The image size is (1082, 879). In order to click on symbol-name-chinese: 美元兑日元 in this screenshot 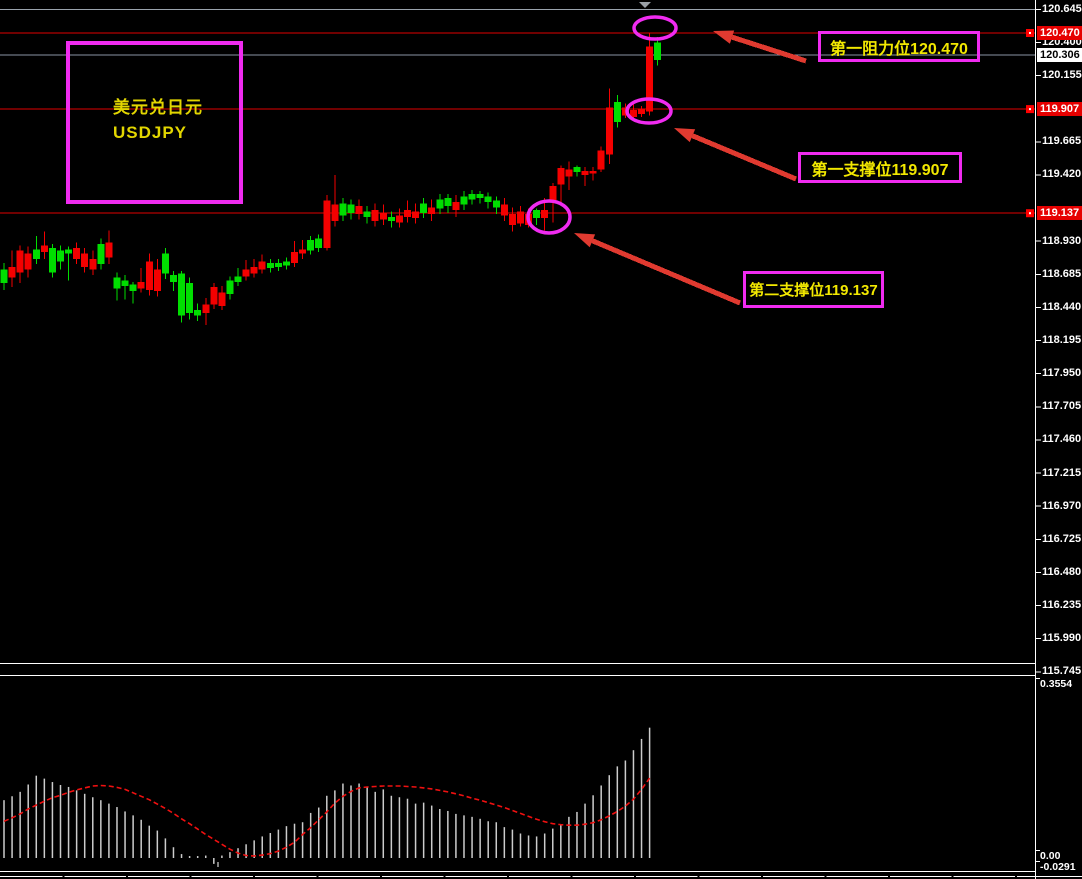, I will do `click(158, 107)`.